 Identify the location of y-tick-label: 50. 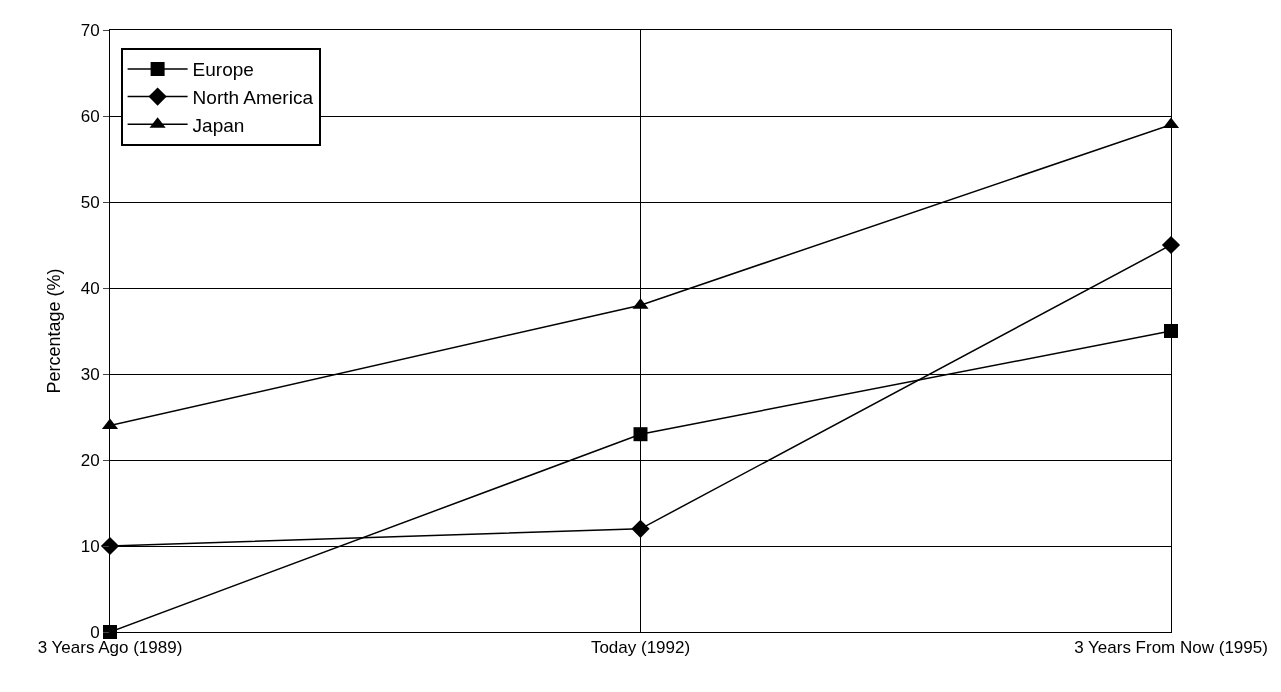
(90, 202).